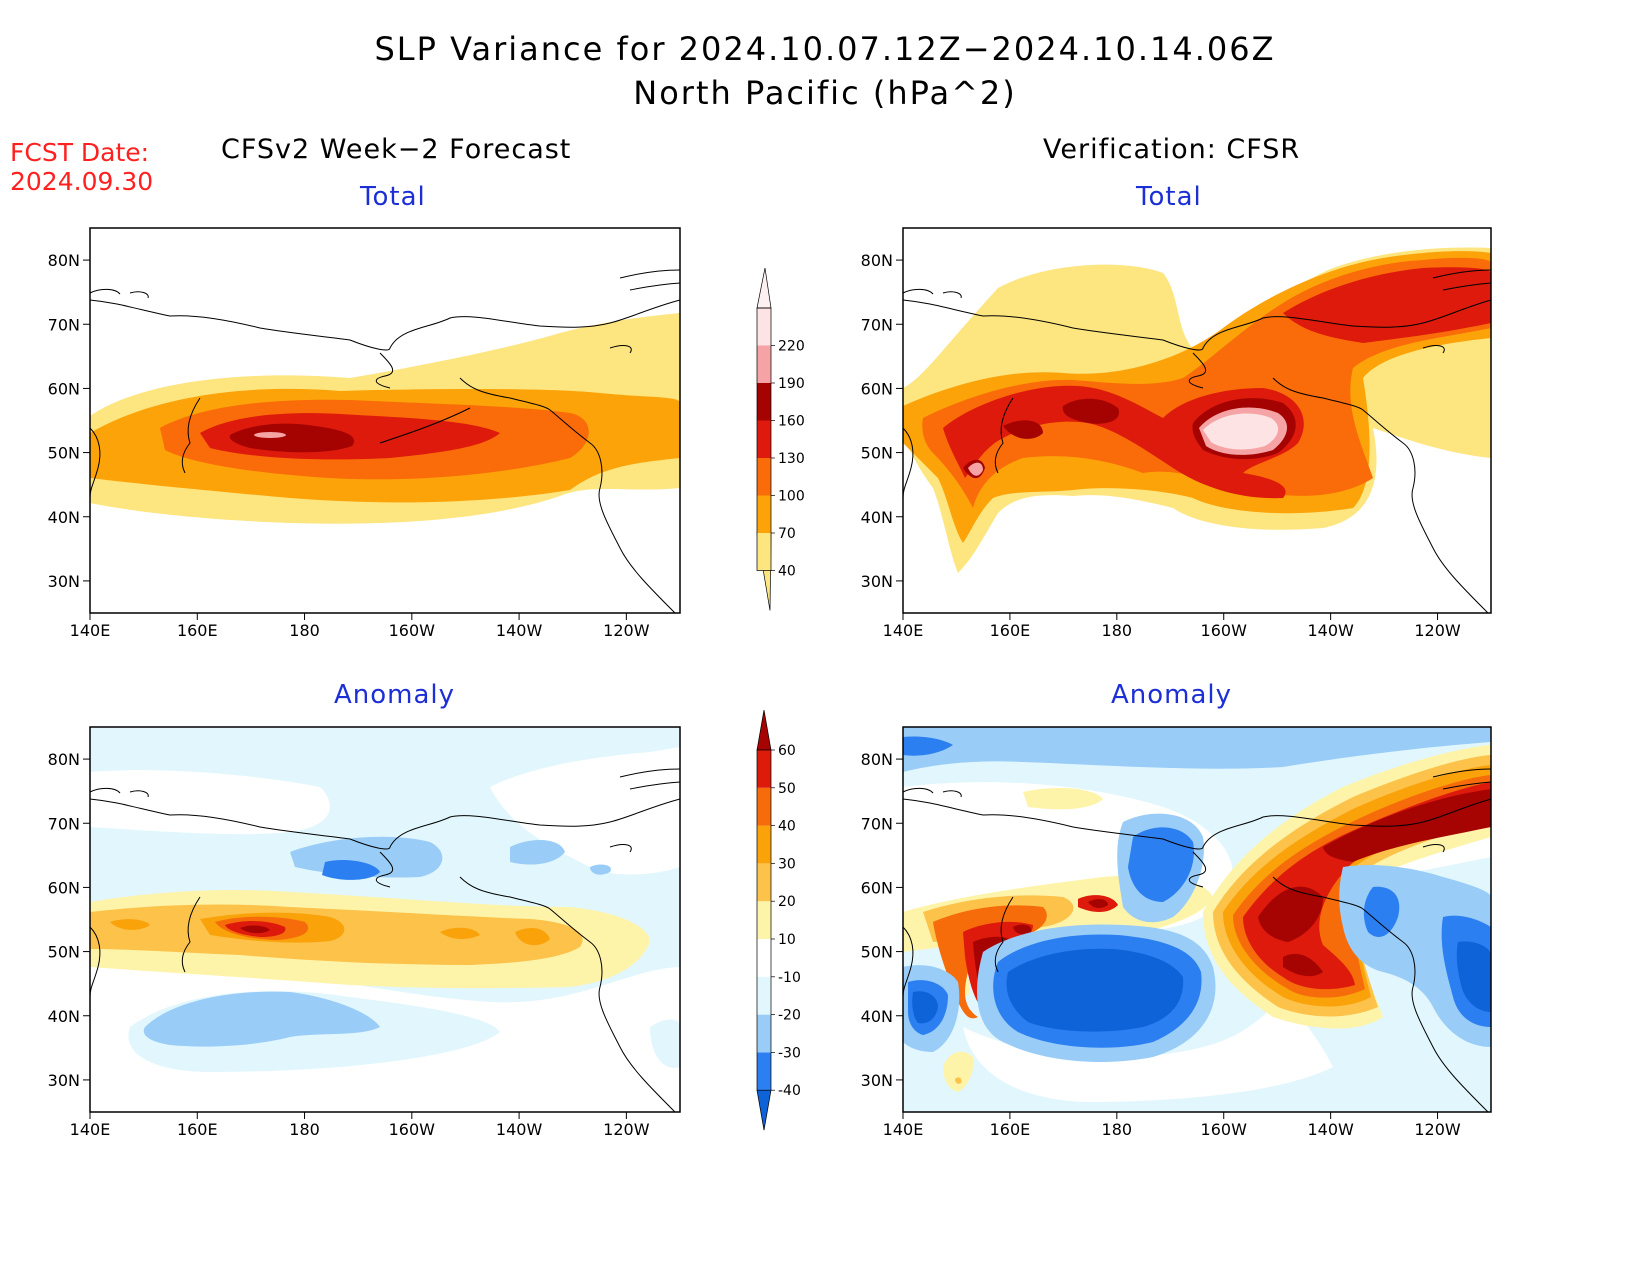 The width and height of the screenshot is (1650, 1275). What do you see at coordinates (82, 181) in the screenshot?
I see `fcst-date-value: 2024.09.30` at bounding box center [82, 181].